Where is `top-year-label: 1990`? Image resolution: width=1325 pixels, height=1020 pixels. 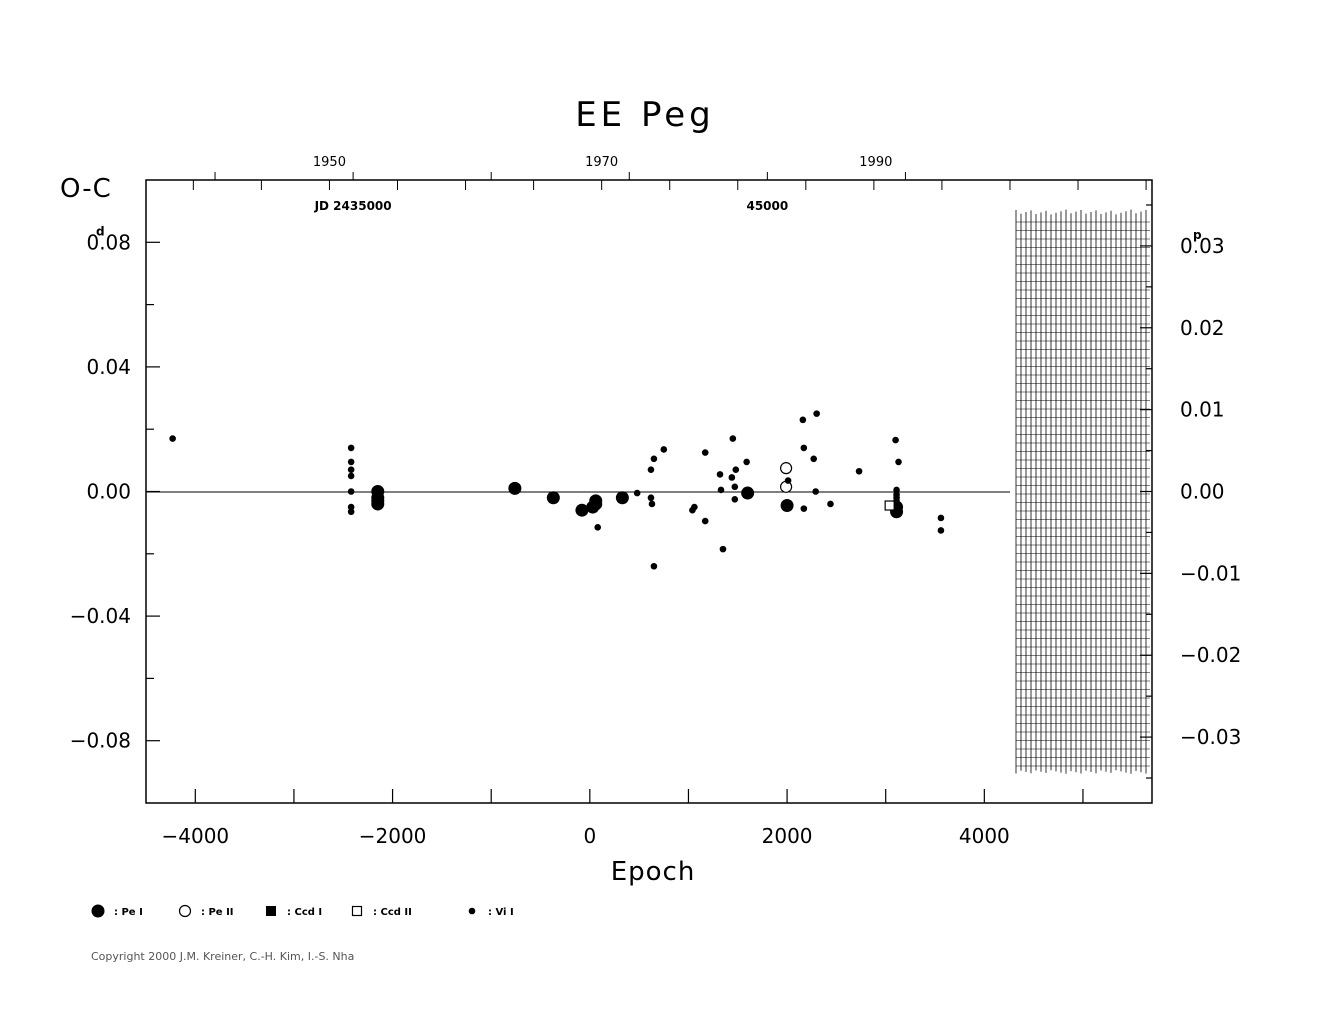 top-year-label: 1990 is located at coordinates (875, 162).